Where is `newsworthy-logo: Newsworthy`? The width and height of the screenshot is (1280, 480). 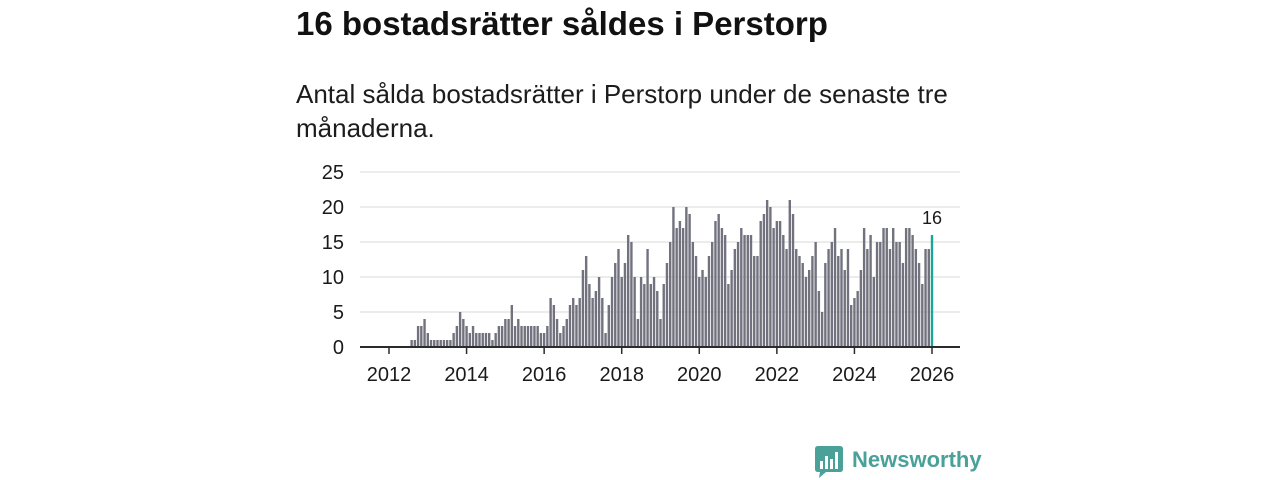
newsworthy-logo: Newsworthy is located at coordinates (898, 462).